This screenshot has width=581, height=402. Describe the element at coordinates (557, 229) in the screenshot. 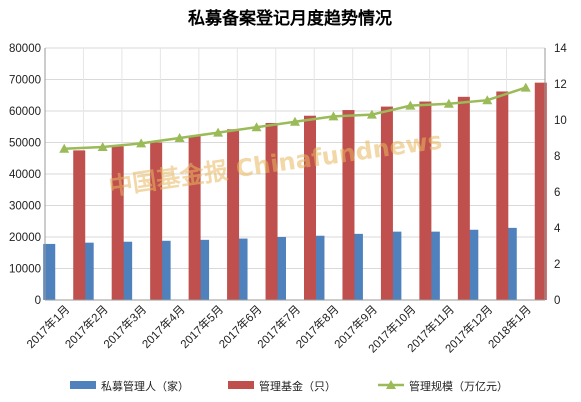

I see `right-axis-tick-label: 4` at that location.